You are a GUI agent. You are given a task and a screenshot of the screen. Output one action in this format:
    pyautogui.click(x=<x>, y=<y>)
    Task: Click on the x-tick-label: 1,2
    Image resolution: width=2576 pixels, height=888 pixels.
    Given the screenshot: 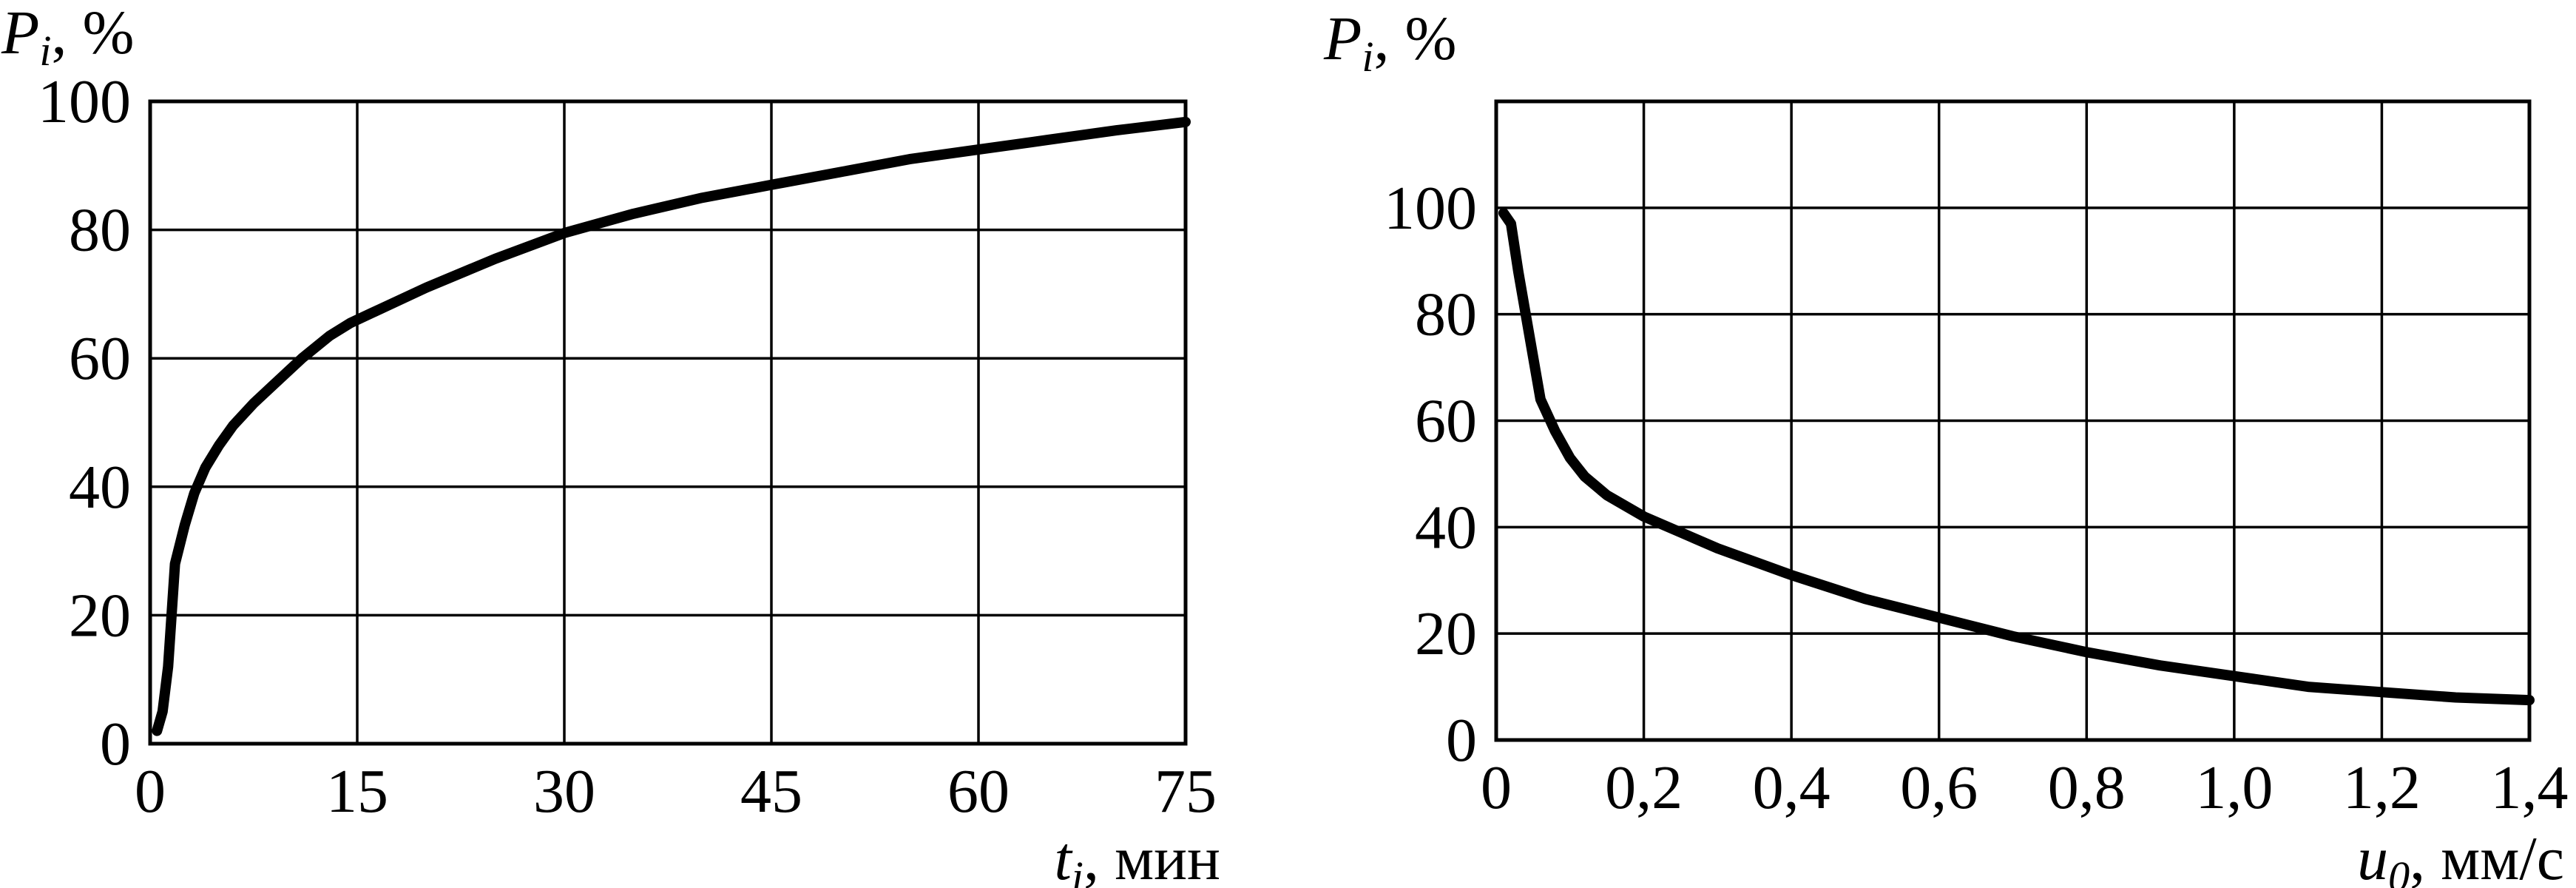 What is the action you would take?
    pyautogui.click(x=2382, y=787)
    